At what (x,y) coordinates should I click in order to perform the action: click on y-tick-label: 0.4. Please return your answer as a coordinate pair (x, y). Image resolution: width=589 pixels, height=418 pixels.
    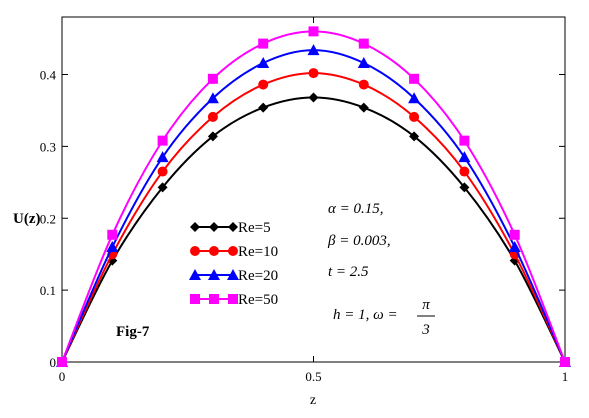
    Looking at the image, I should click on (48, 75).